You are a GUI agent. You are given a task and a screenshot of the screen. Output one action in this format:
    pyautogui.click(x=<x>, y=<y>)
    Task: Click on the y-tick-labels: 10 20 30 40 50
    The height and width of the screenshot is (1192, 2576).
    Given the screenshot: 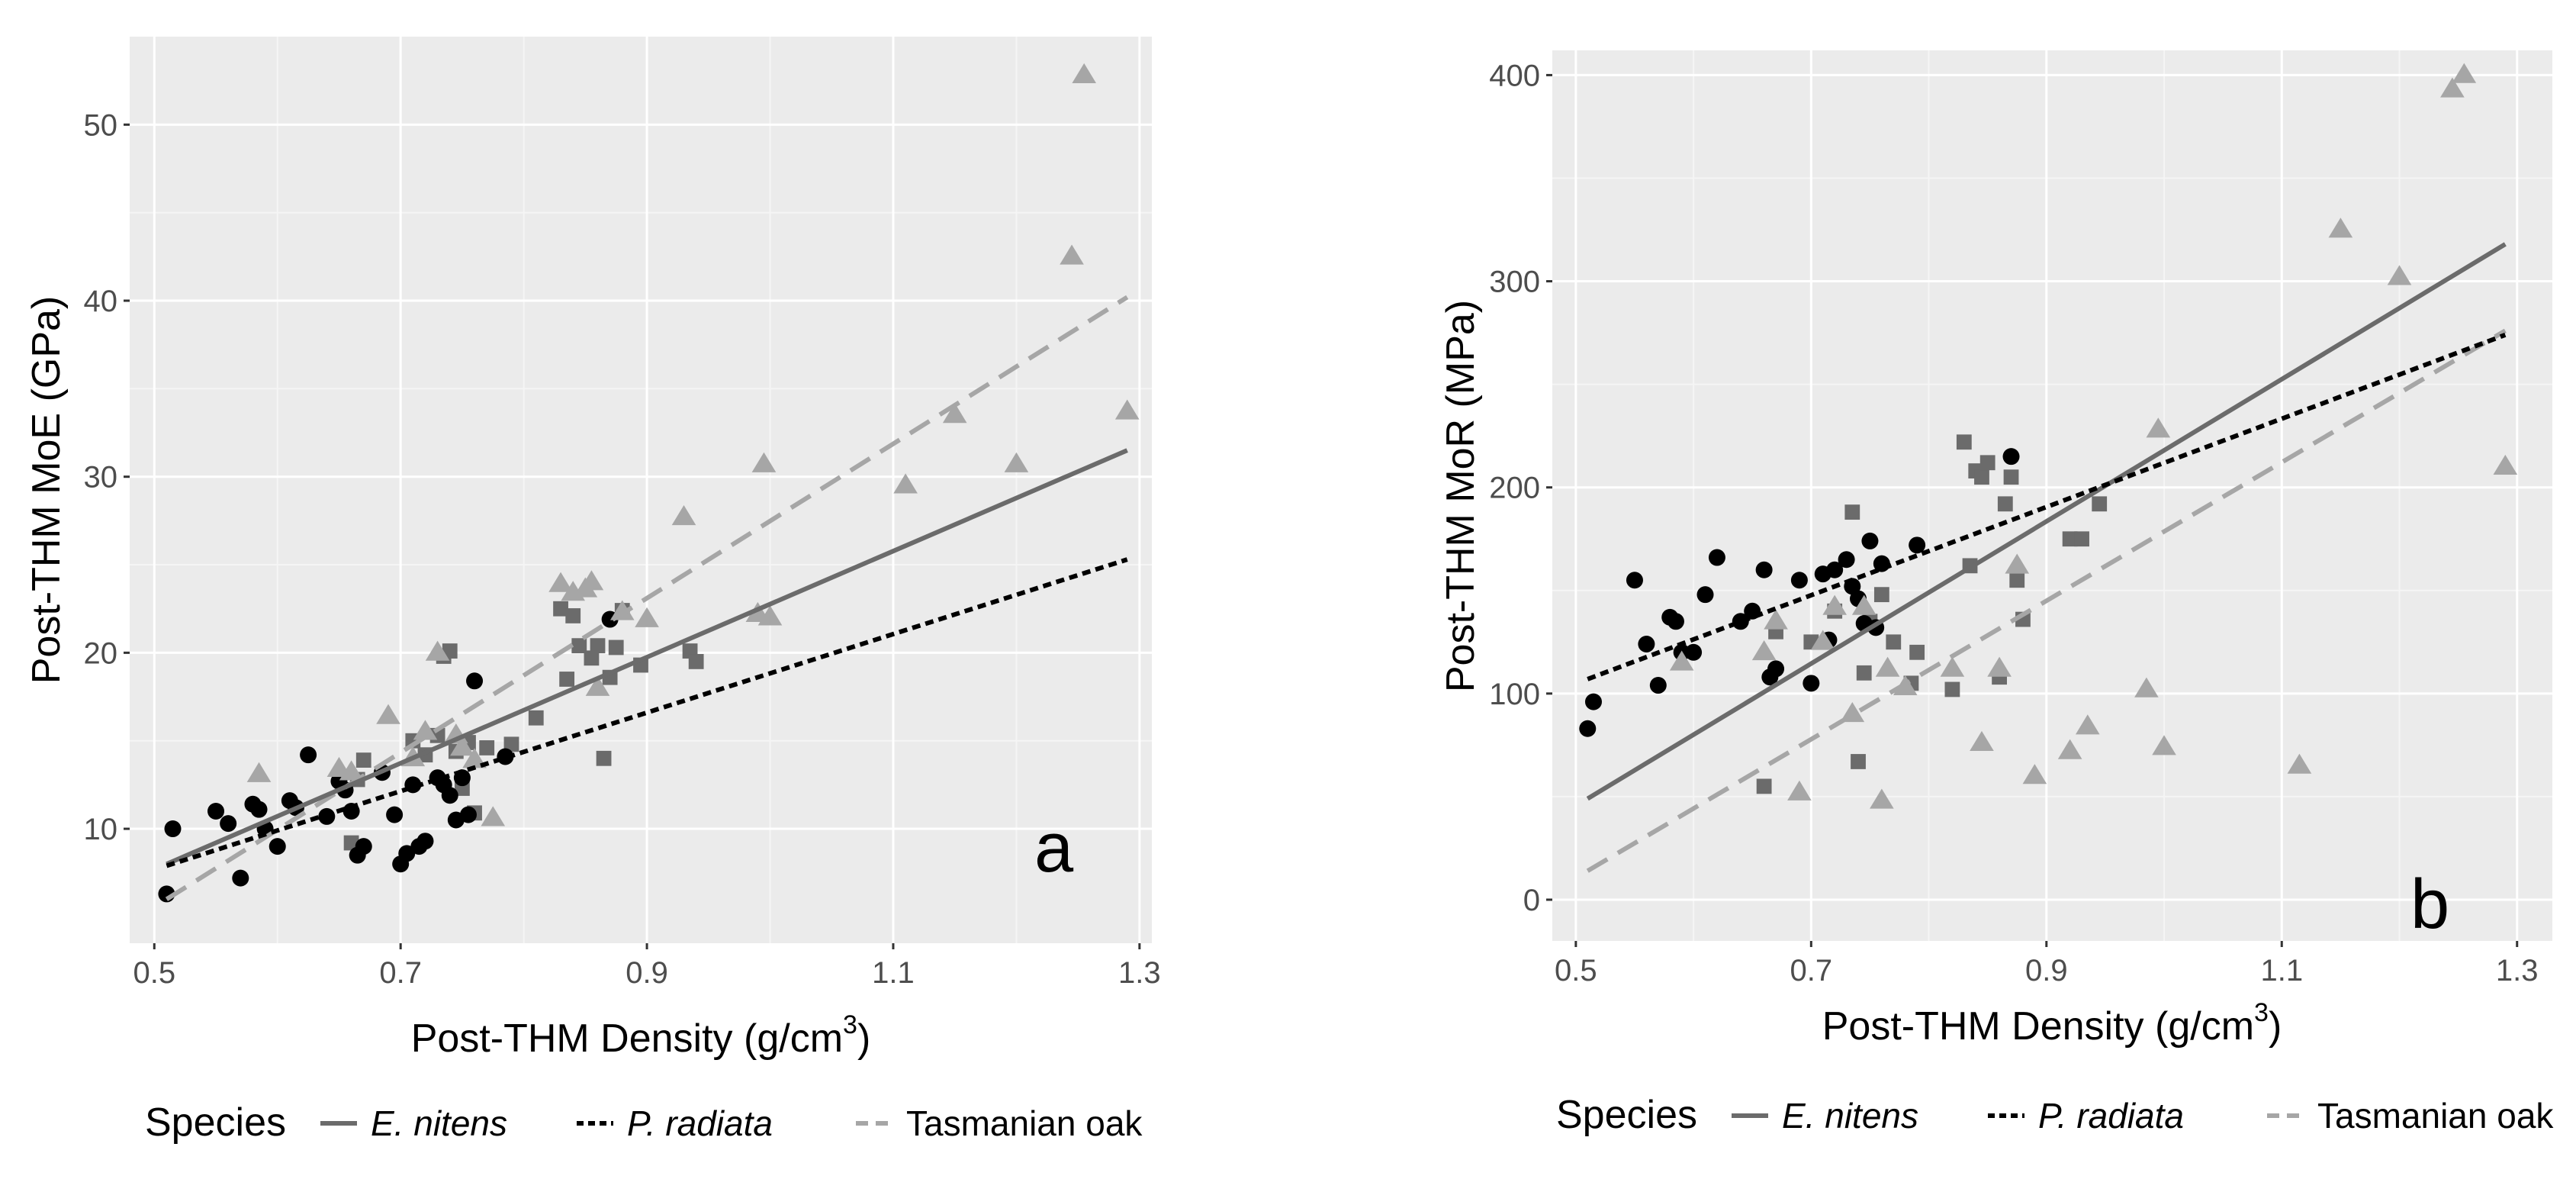 What is the action you would take?
    pyautogui.click(x=107, y=477)
    